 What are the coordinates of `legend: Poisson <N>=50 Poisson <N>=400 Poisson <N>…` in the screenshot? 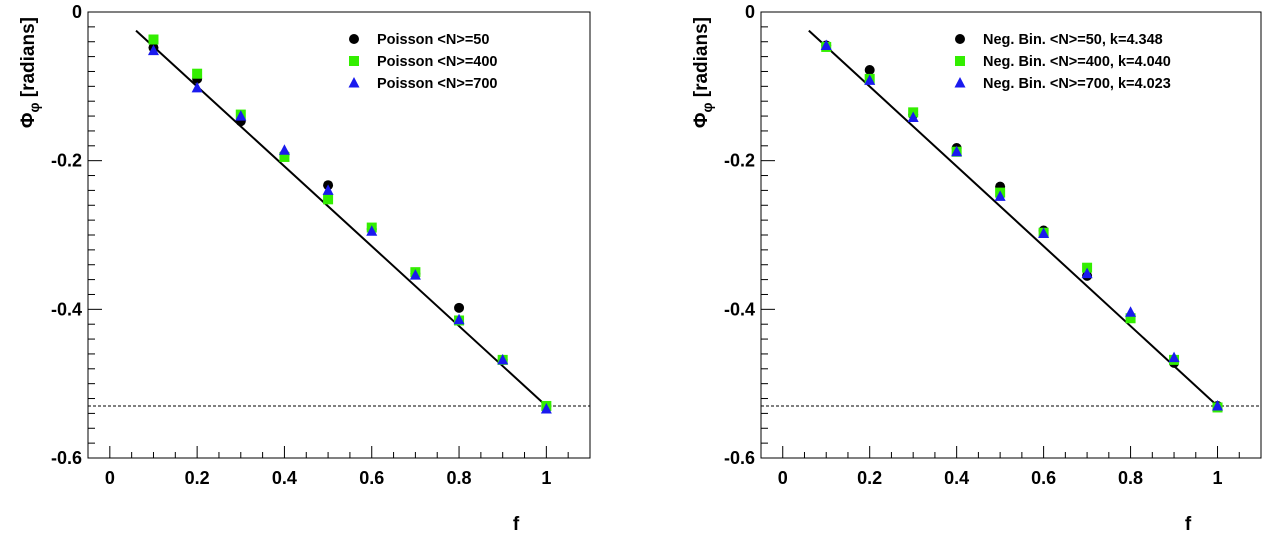 It's located at (423, 62).